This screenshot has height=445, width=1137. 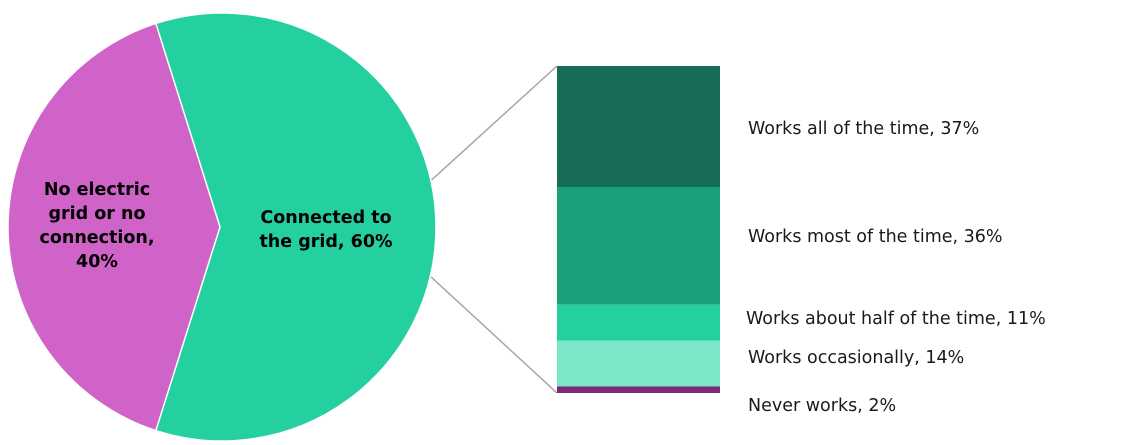 I want to click on bar-segment-label: Works most of the time, 36%, so click(x=875, y=237).